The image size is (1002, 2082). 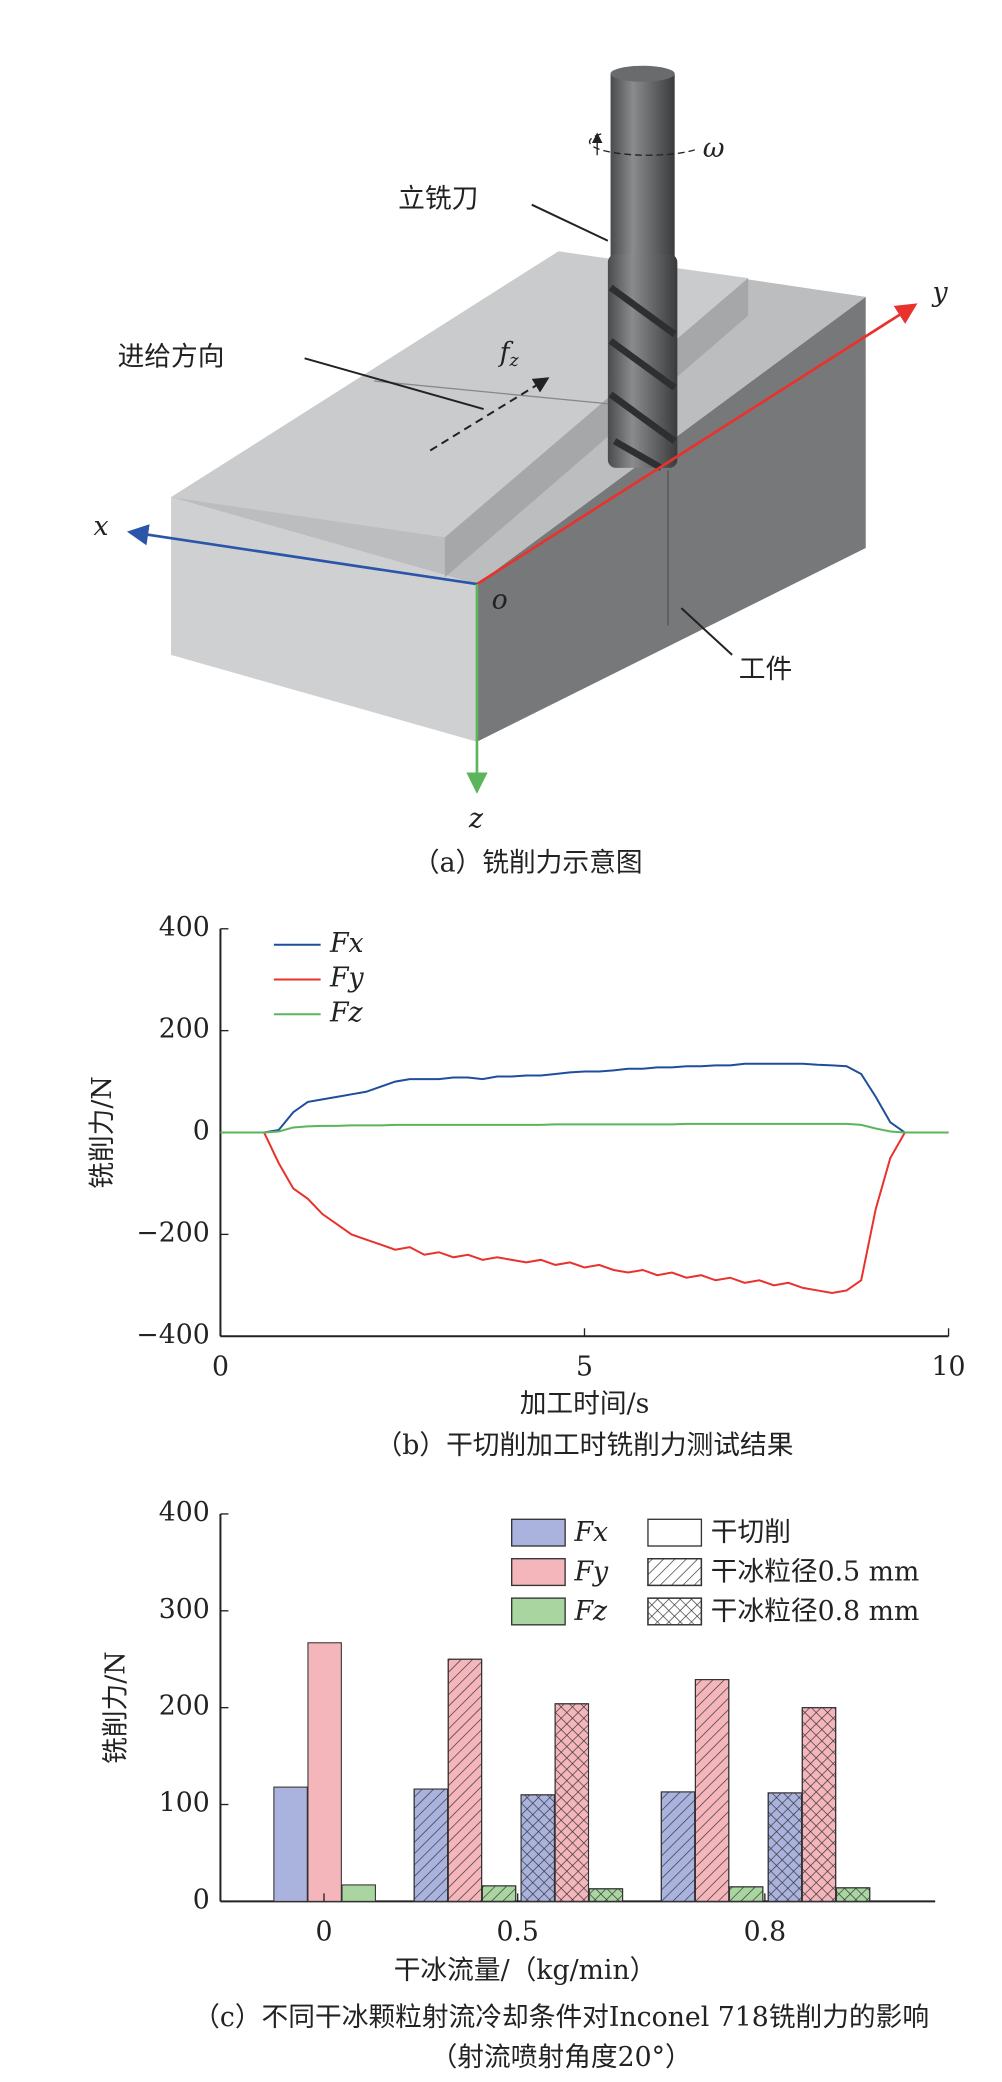 I want to click on block-plate, so click(x=460, y=394).